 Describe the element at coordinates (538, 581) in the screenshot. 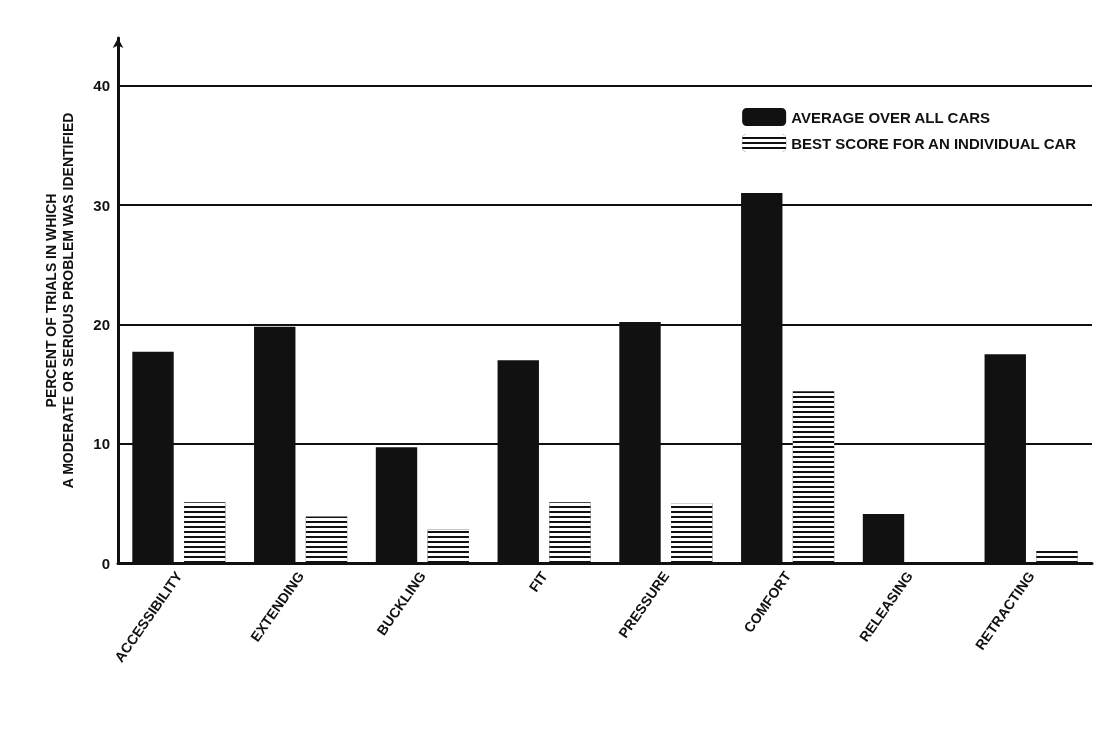

I see `x-tick-label: FIT` at that location.